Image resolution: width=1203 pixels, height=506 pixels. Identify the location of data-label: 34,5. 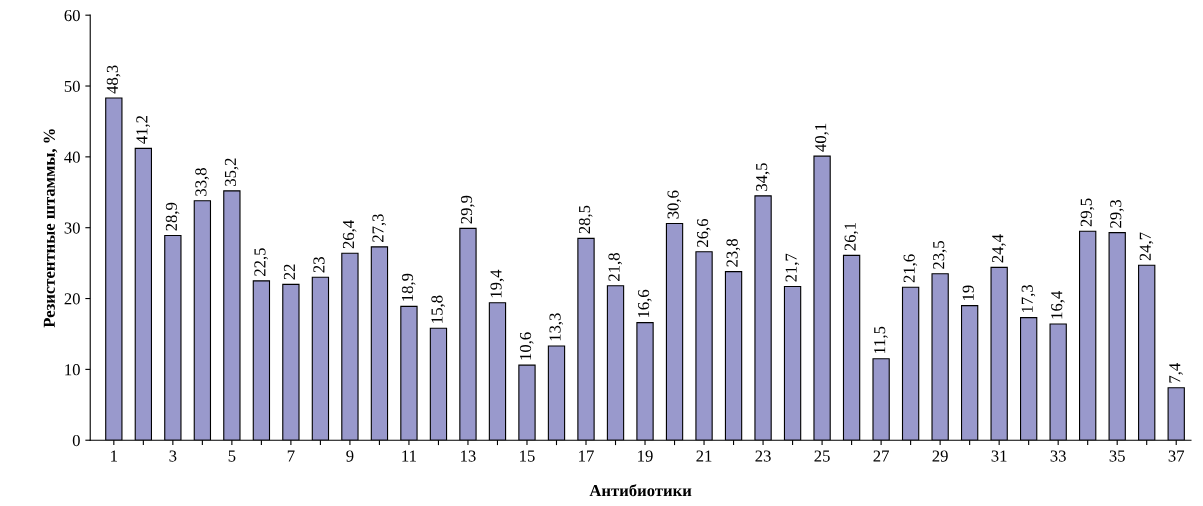
(763, 177).